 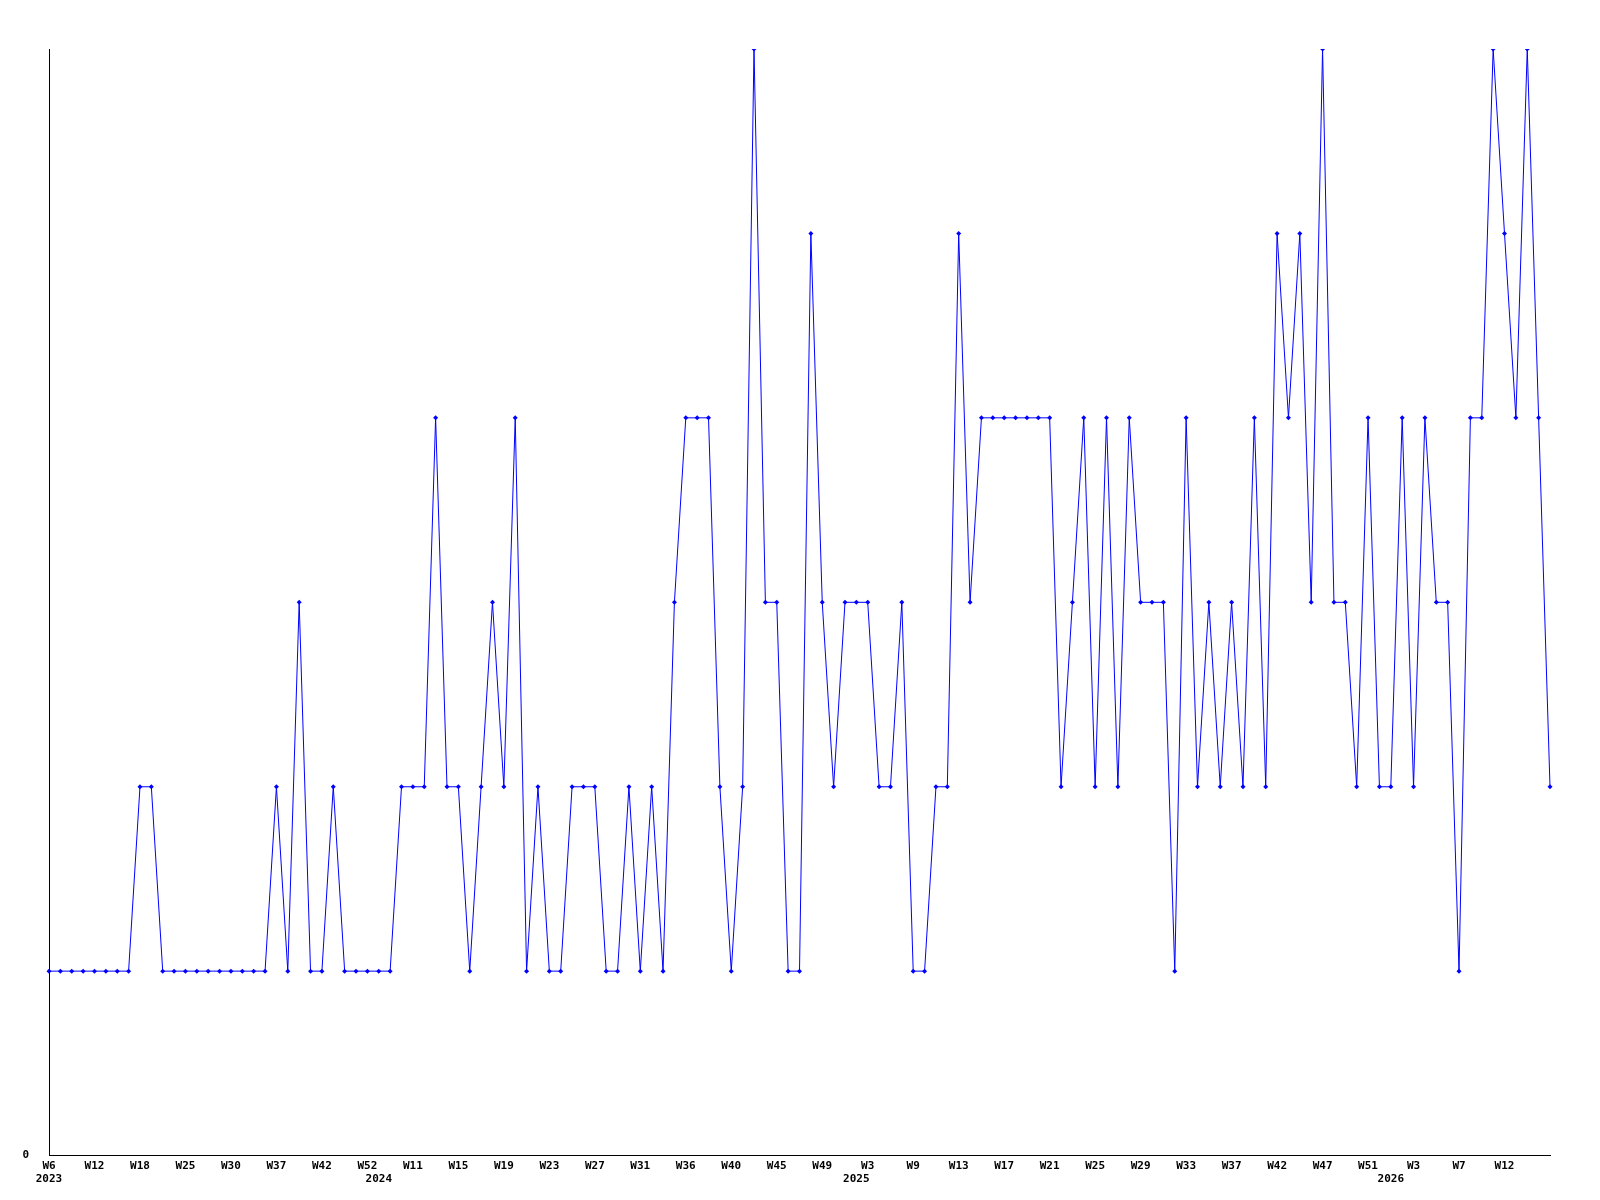 What do you see at coordinates (503, 1166) in the screenshot?
I see `x-tick-label: W19` at bounding box center [503, 1166].